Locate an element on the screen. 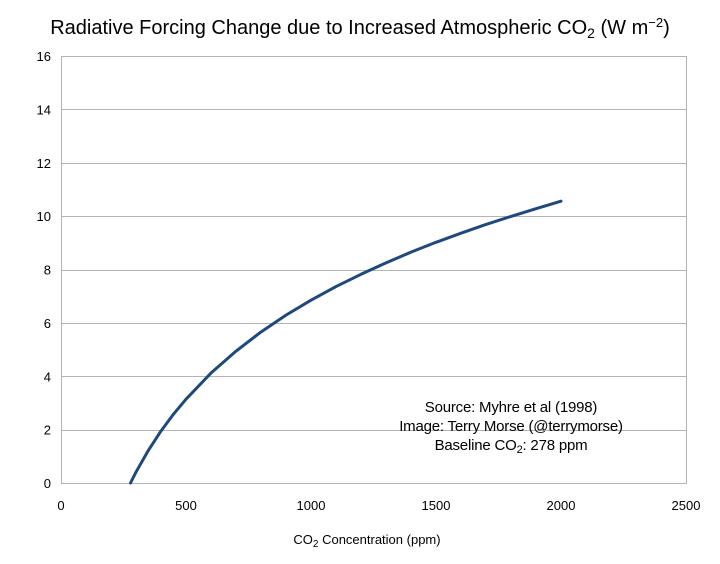 This screenshot has height=564, width=720. x-tick-label: 500 is located at coordinates (186, 505).